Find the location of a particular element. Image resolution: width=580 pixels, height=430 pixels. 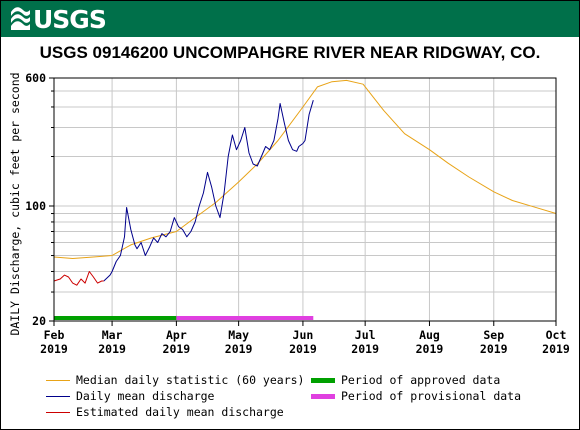

estimated-line is located at coordinates (78, 278).